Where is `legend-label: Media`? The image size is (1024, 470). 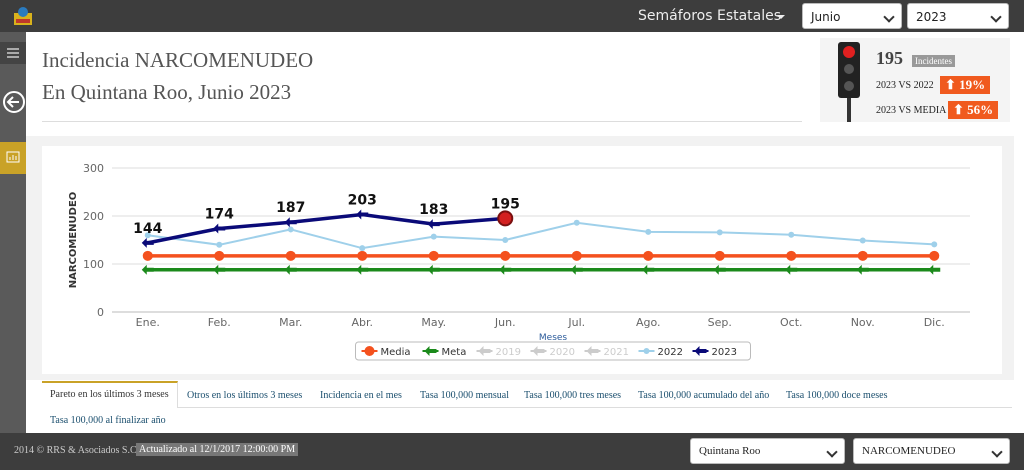
legend-label: Media is located at coordinates (396, 352).